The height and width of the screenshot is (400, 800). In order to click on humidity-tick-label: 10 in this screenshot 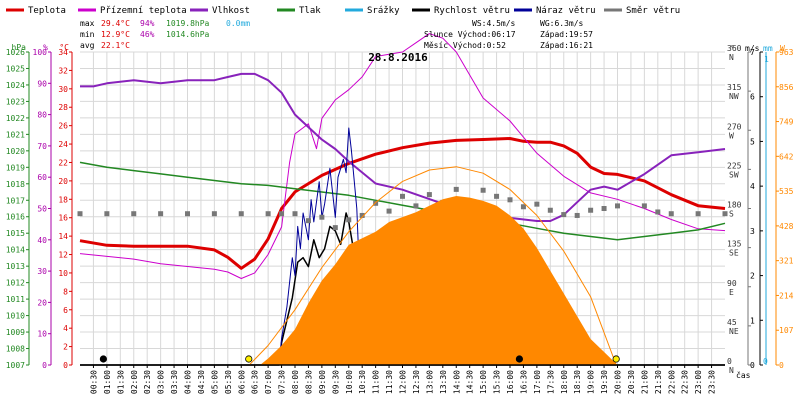, I will do `click(42, 334)`.